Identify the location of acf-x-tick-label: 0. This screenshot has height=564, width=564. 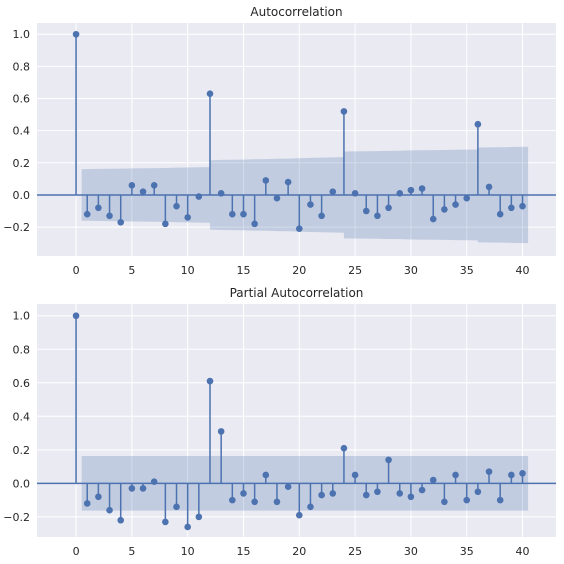
(76, 270).